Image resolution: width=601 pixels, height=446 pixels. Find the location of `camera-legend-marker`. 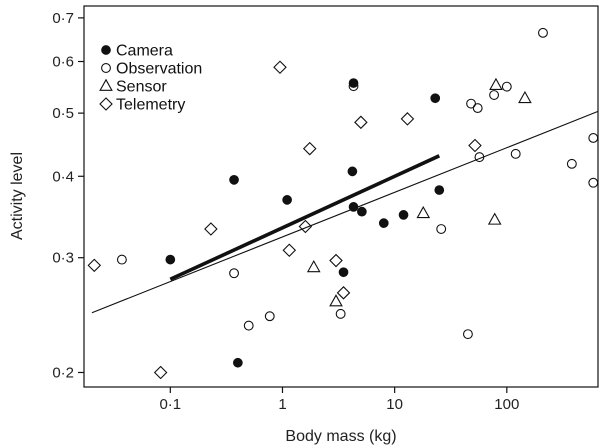

camera-legend-marker is located at coordinates (106, 50).